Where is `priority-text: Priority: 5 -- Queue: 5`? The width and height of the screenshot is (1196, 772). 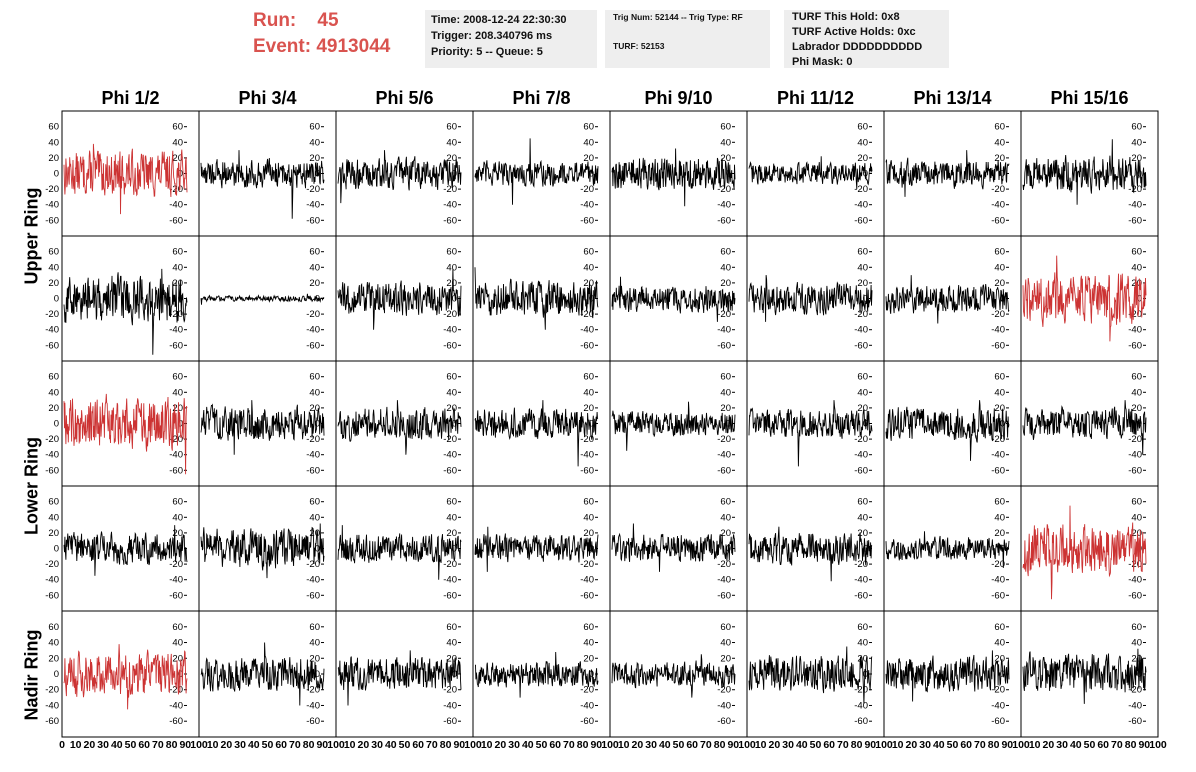
priority-text: Priority: 5 -- Queue: 5 is located at coordinates (487, 52).